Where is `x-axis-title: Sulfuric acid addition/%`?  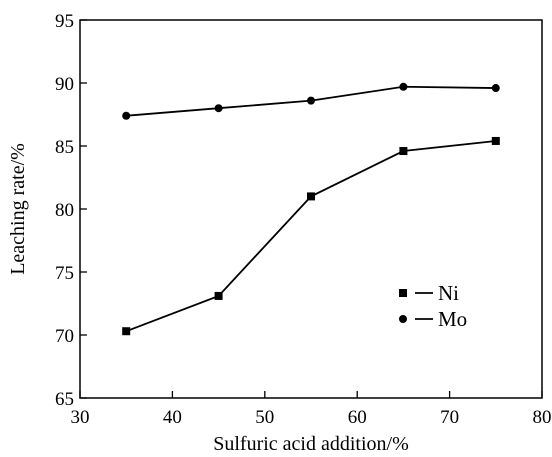 x-axis-title: Sulfuric acid addition/% is located at coordinates (311, 444).